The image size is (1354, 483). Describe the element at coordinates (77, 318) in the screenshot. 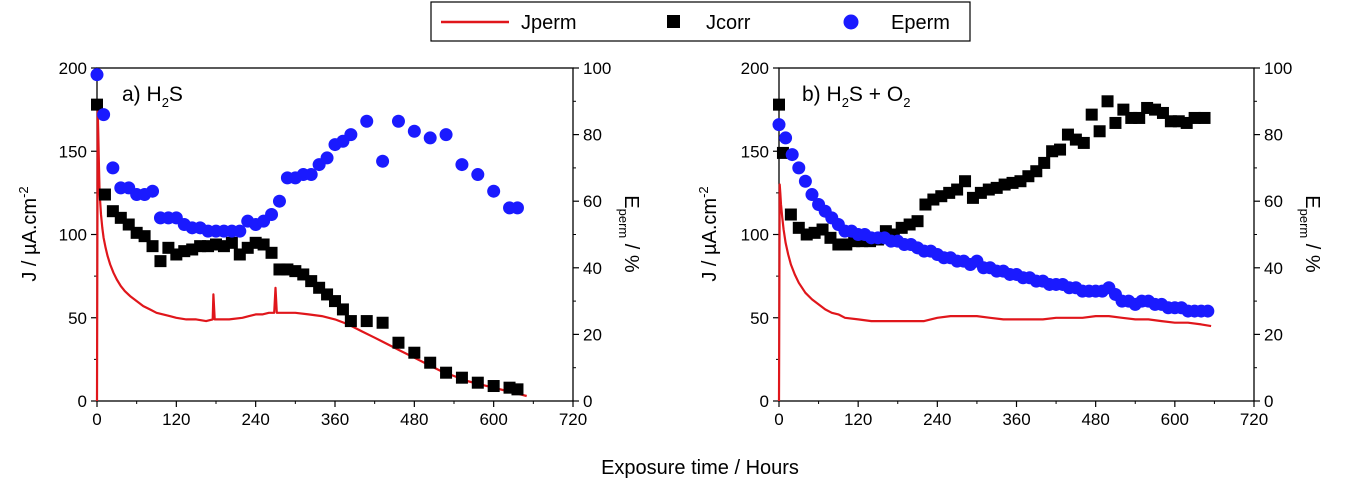

I see `panel-a-y-left-tick-label: 50` at that location.